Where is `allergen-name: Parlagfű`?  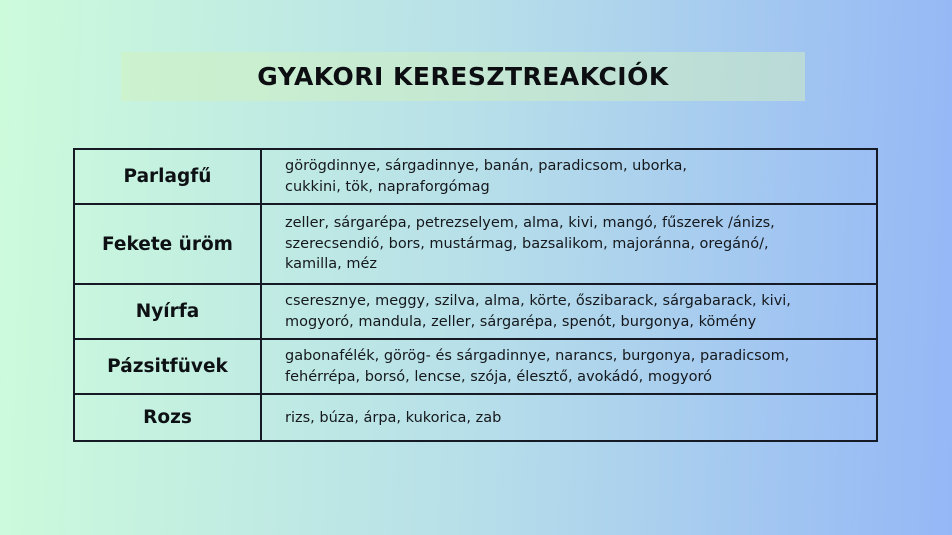 allergen-name: Parlagfű is located at coordinates (168, 177).